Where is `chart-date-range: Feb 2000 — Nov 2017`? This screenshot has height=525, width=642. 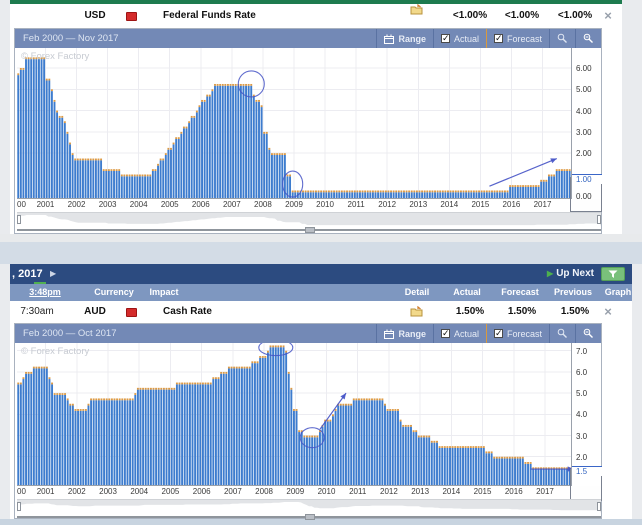
chart-date-range: Feb 2000 — Nov 2017 is located at coordinates (71, 38).